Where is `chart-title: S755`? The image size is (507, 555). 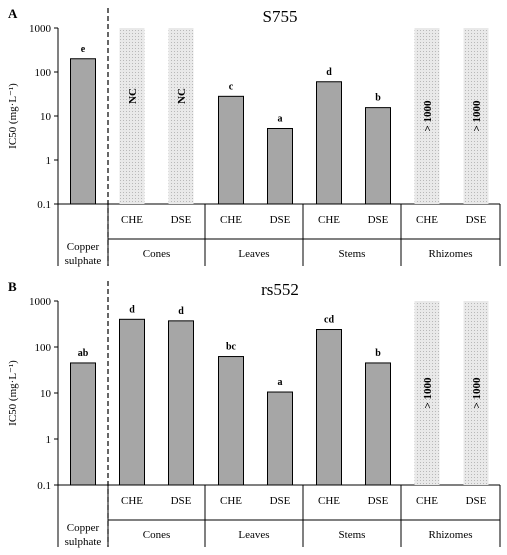
chart-title: S755 is located at coordinates (280, 16).